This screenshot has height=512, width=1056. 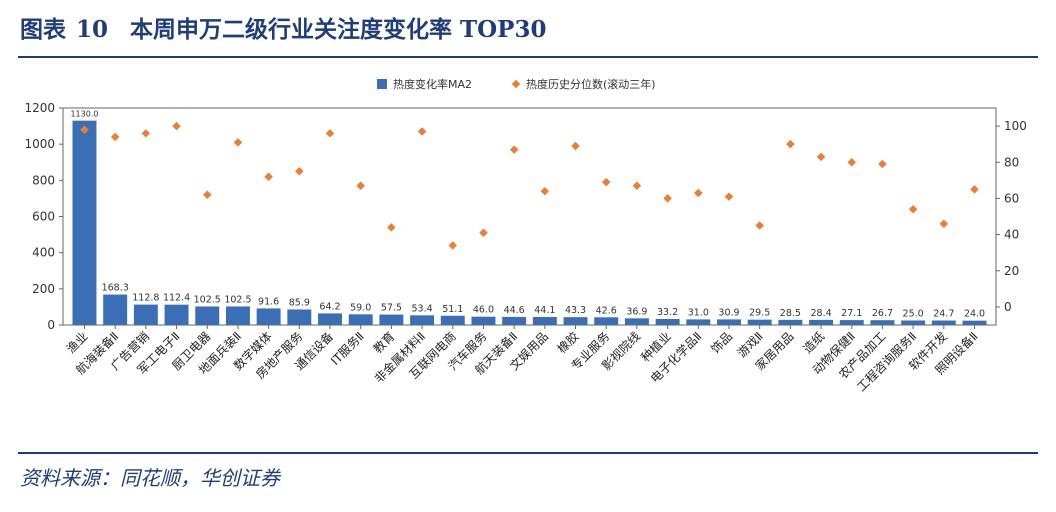 What do you see at coordinates (813, 342) in the screenshot?
I see `x-category-label: 造纸` at bounding box center [813, 342].